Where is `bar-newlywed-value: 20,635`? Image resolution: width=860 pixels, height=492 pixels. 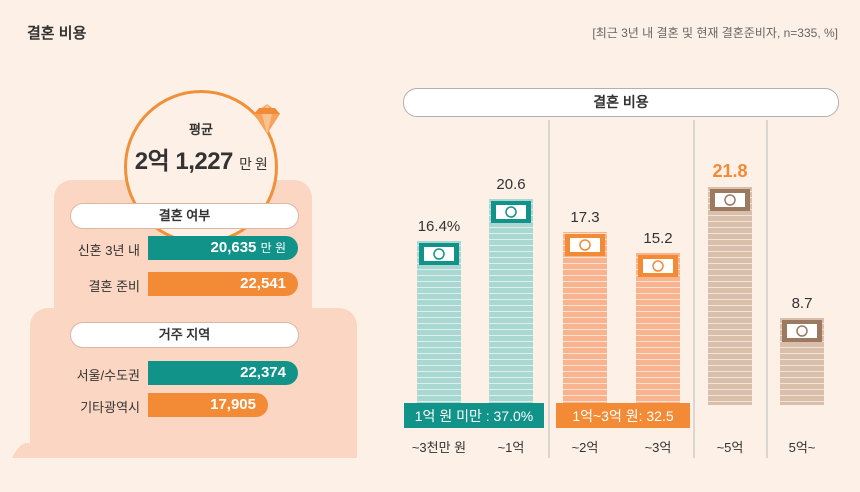
bar-newlywed-value: 20,635 is located at coordinates (233, 247).